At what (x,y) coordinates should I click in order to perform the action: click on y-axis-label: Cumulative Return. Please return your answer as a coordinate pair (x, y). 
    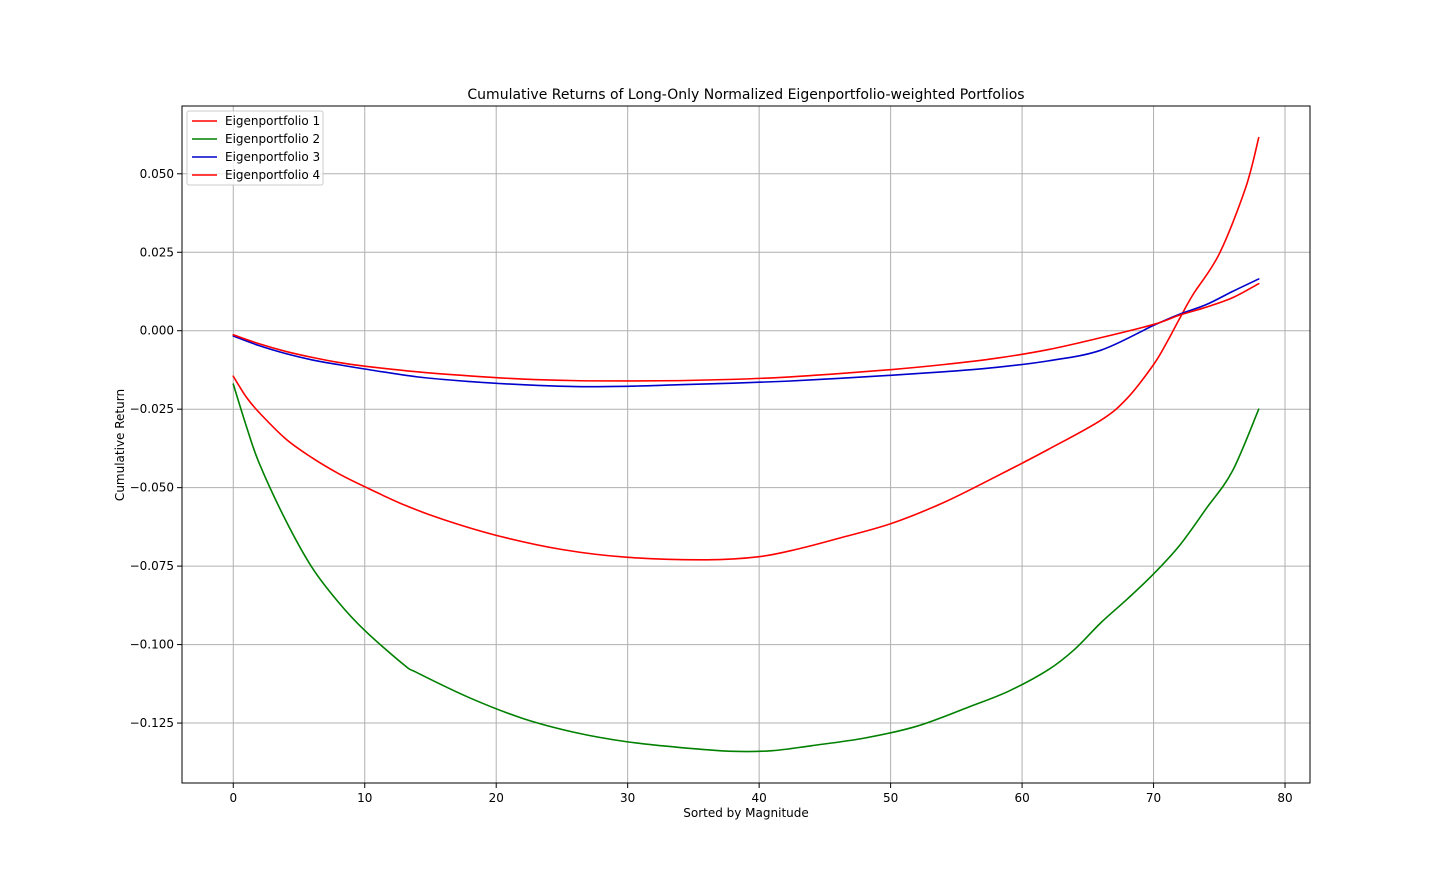
    Looking at the image, I should click on (120, 445).